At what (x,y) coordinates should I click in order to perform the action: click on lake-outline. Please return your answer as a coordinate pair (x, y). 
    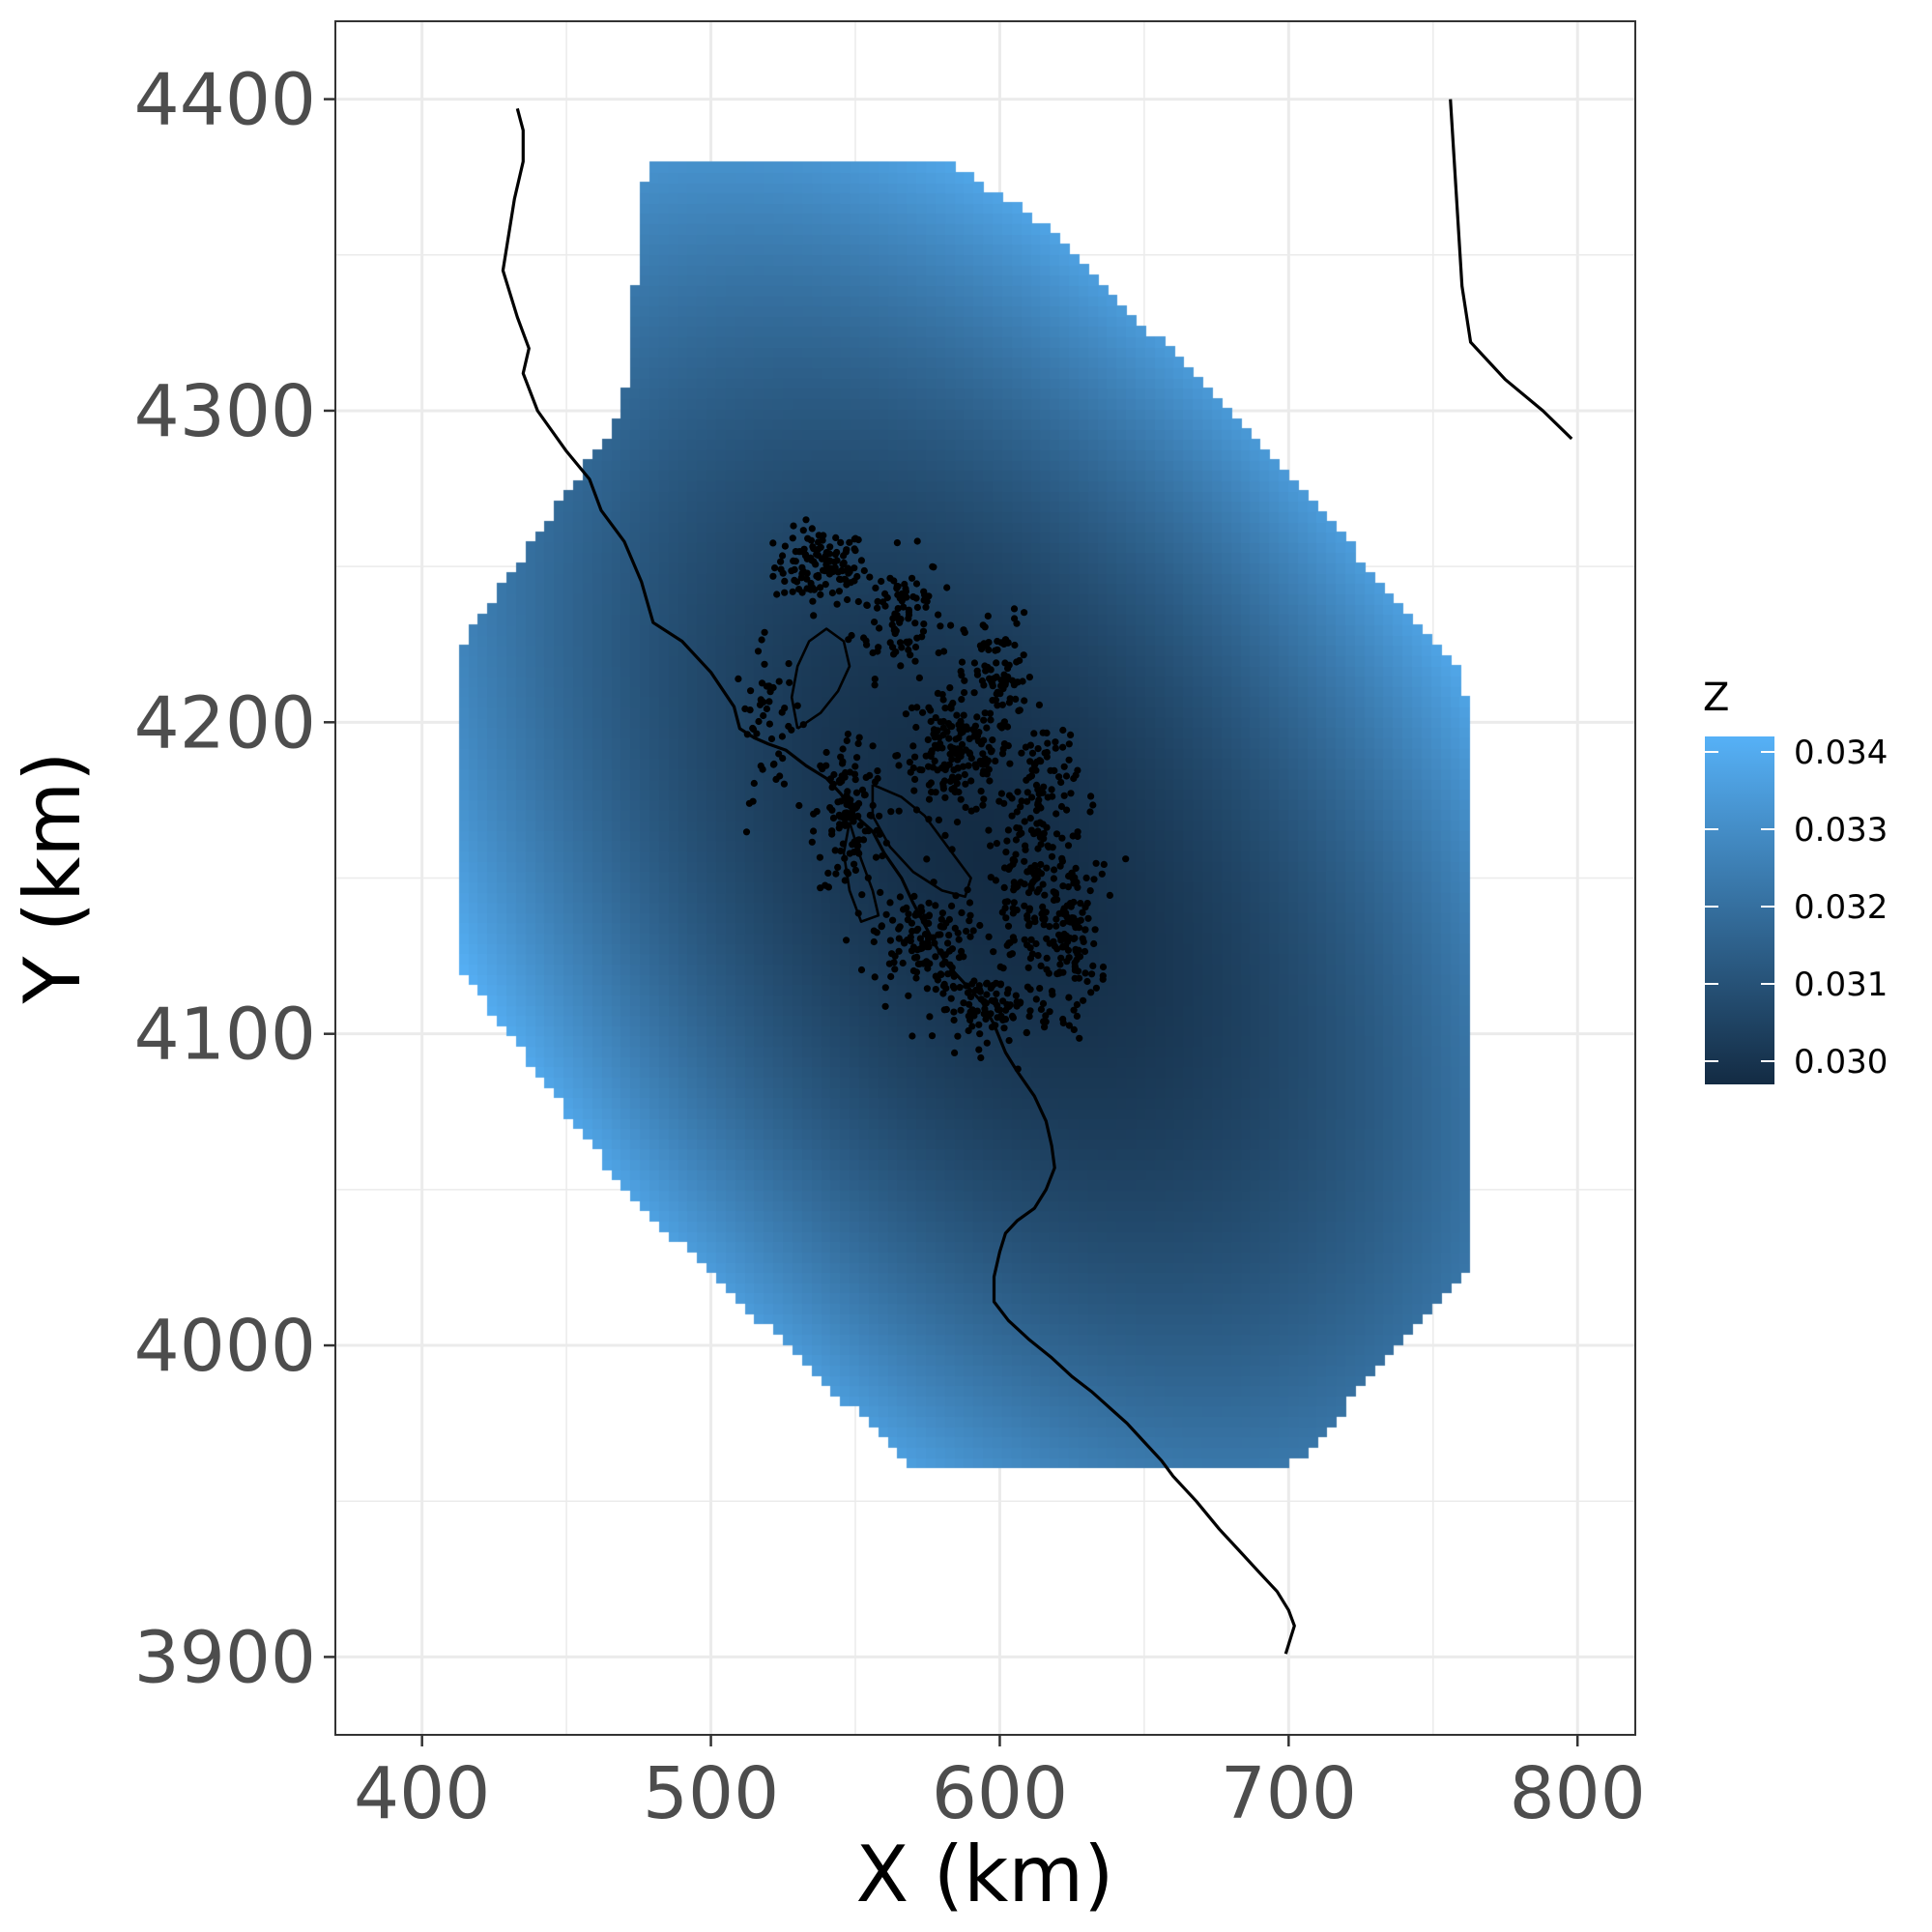
    Looking at the image, I should click on (820, 678).